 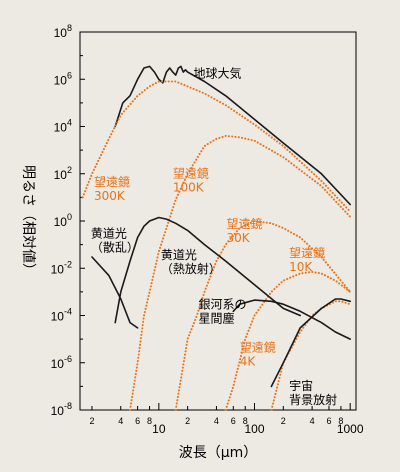 What do you see at coordinates (61, 409) in the screenshot?
I see `y-tick-label: 10⁻⁸` at bounding box center [61, 409].